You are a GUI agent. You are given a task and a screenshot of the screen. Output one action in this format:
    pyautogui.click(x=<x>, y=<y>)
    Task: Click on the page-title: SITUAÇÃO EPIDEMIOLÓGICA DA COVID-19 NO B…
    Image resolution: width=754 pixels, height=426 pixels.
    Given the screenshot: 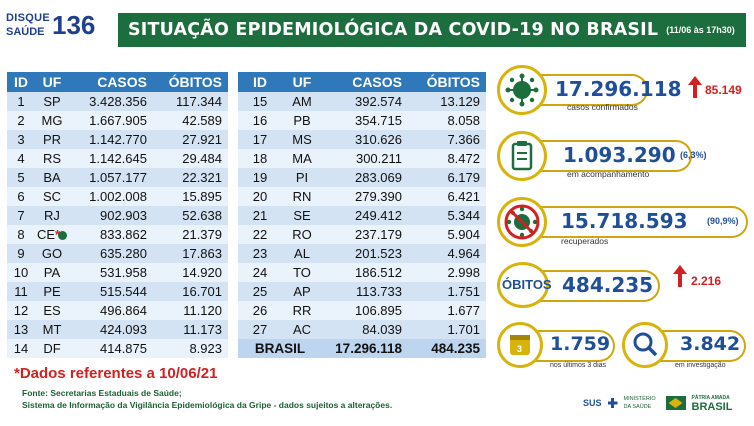 What is the action you would take?
    pyautogui.click(x=393, y=30)
    